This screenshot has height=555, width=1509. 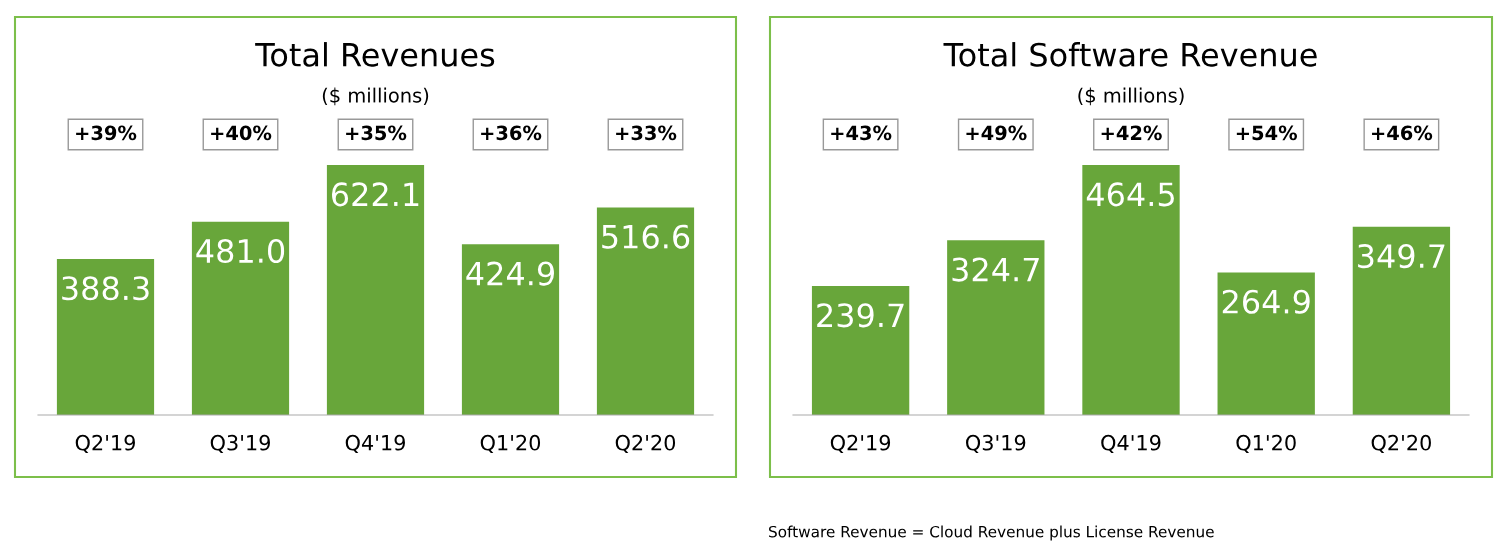 What do you see at coordinates (375, 194) in the screenshot?
I see `data-label: 622.1` at bounding box center [375, 194].